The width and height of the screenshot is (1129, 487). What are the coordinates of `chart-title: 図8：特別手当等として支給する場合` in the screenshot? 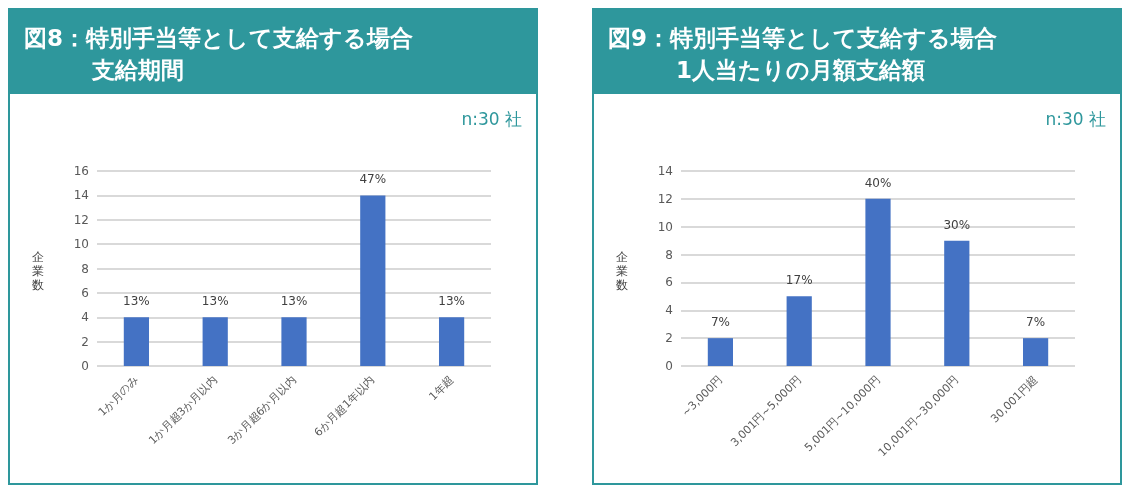 It's located at (219, 38).